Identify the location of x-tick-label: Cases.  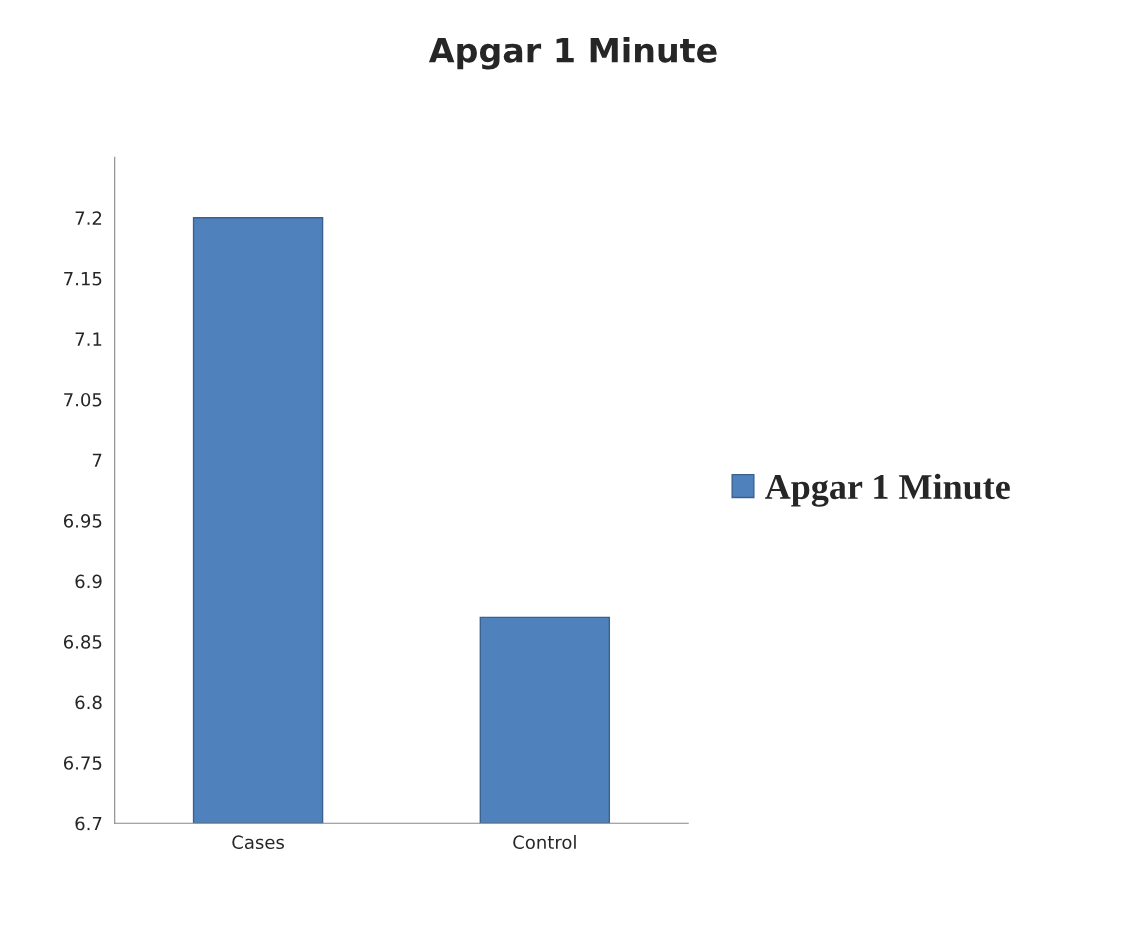
(258, 842).